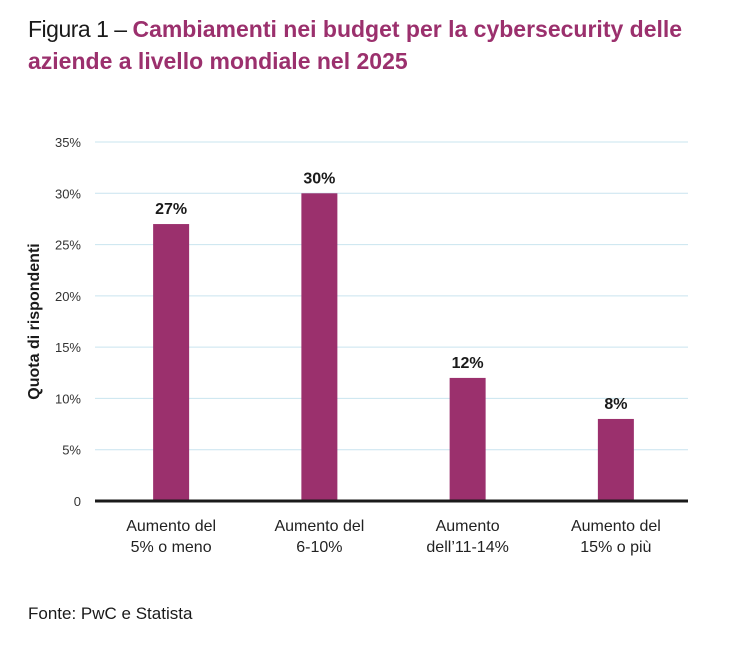 The image size is (736, 646). What do you see at coordinates (171, 209) in the screenshot?
I see `data-label: 27%` at bounding box center [171, 209].